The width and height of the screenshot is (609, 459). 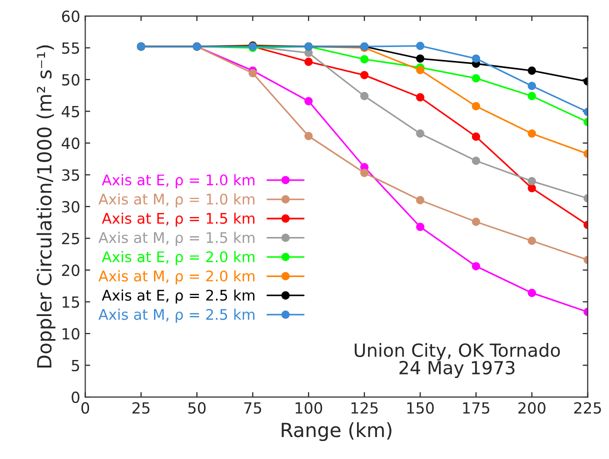 What do you see at coordinates (176, 200) in the screenshot?
I see `legend-label: Axis at M, ρ = 1.0 km` at bounding box center [176, 200].